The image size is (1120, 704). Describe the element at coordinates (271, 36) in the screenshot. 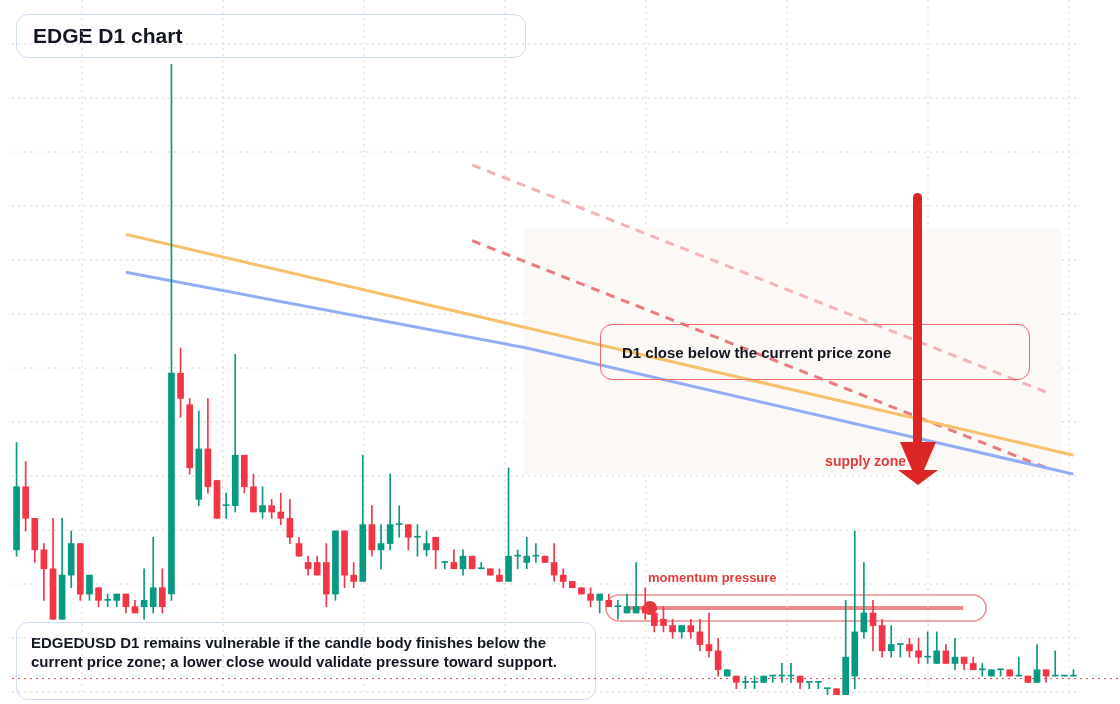

I see `chart-title: EDGE D1 chart` at that location.